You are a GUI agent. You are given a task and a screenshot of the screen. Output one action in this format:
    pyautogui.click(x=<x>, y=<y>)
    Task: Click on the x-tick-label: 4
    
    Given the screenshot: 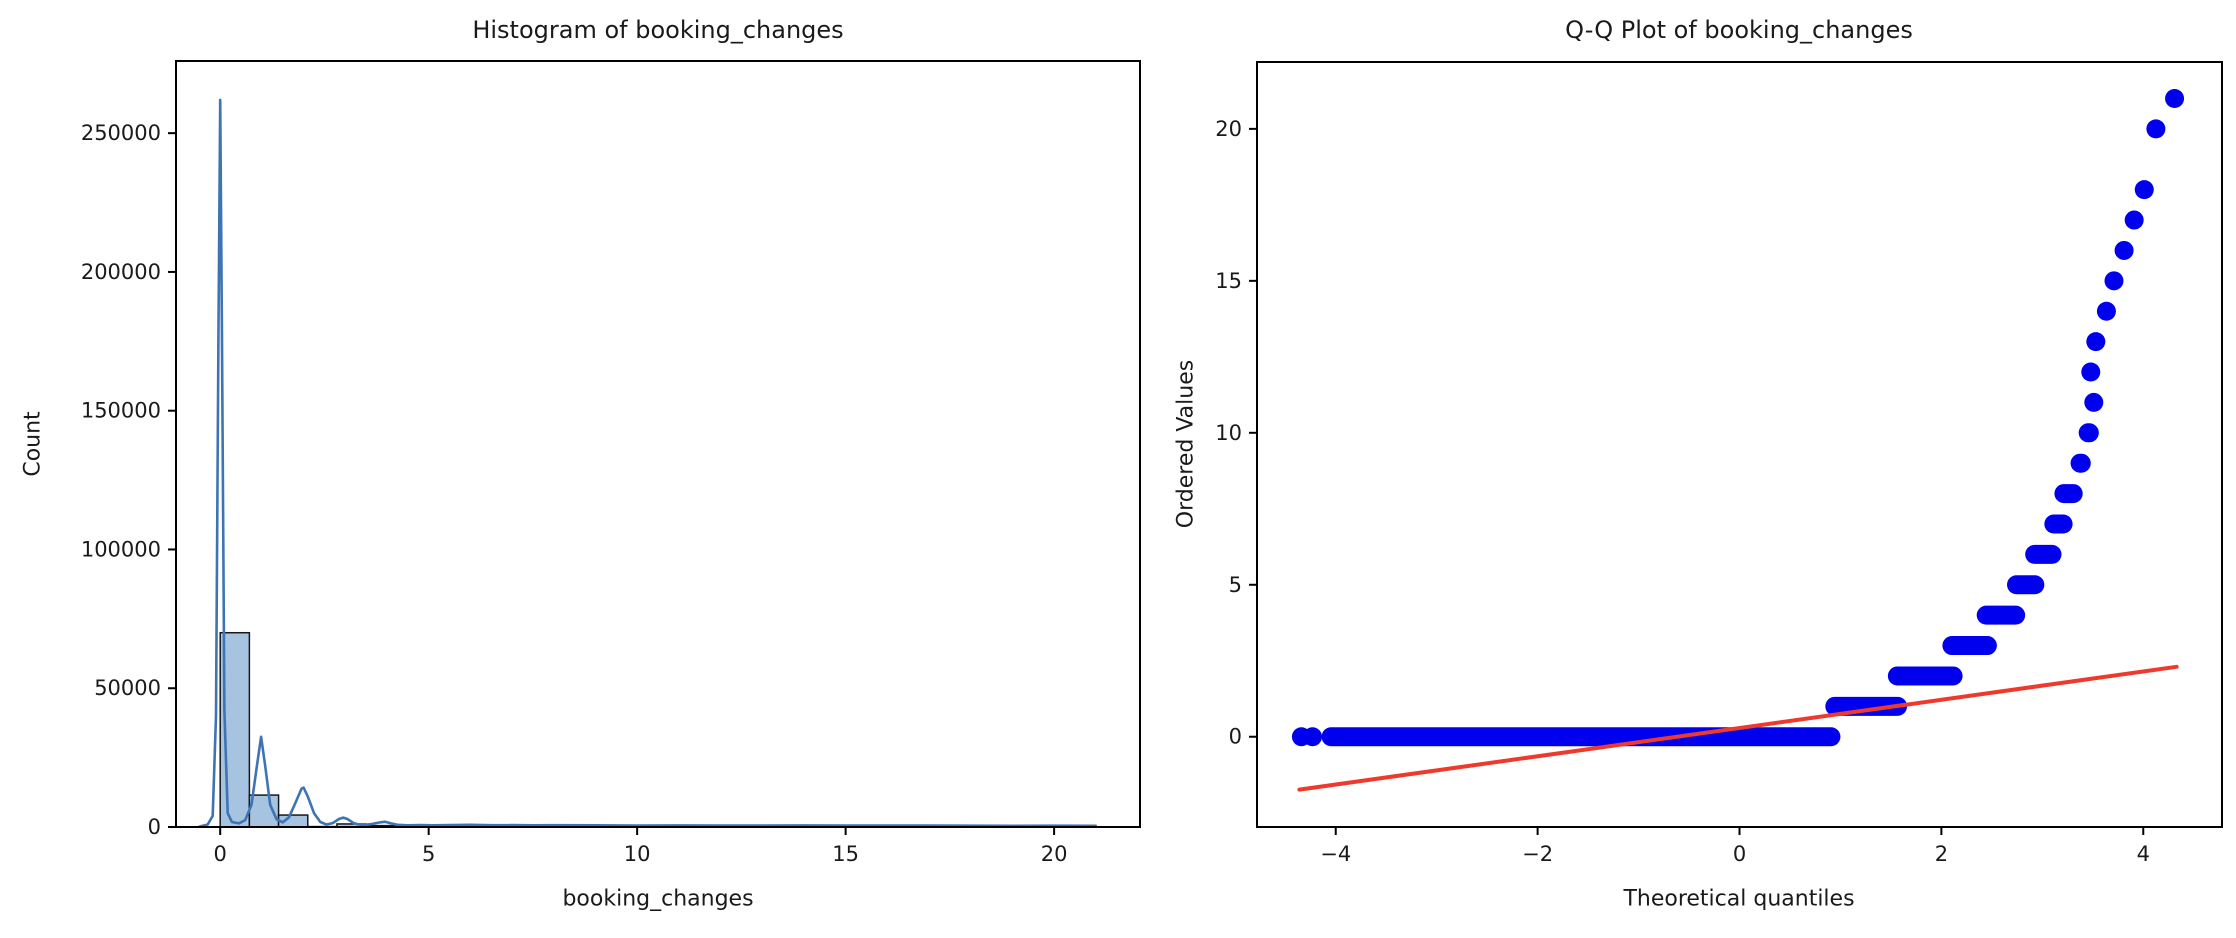 What is the action you would take?
    pyautogui.click(x=2143, y=854)
    